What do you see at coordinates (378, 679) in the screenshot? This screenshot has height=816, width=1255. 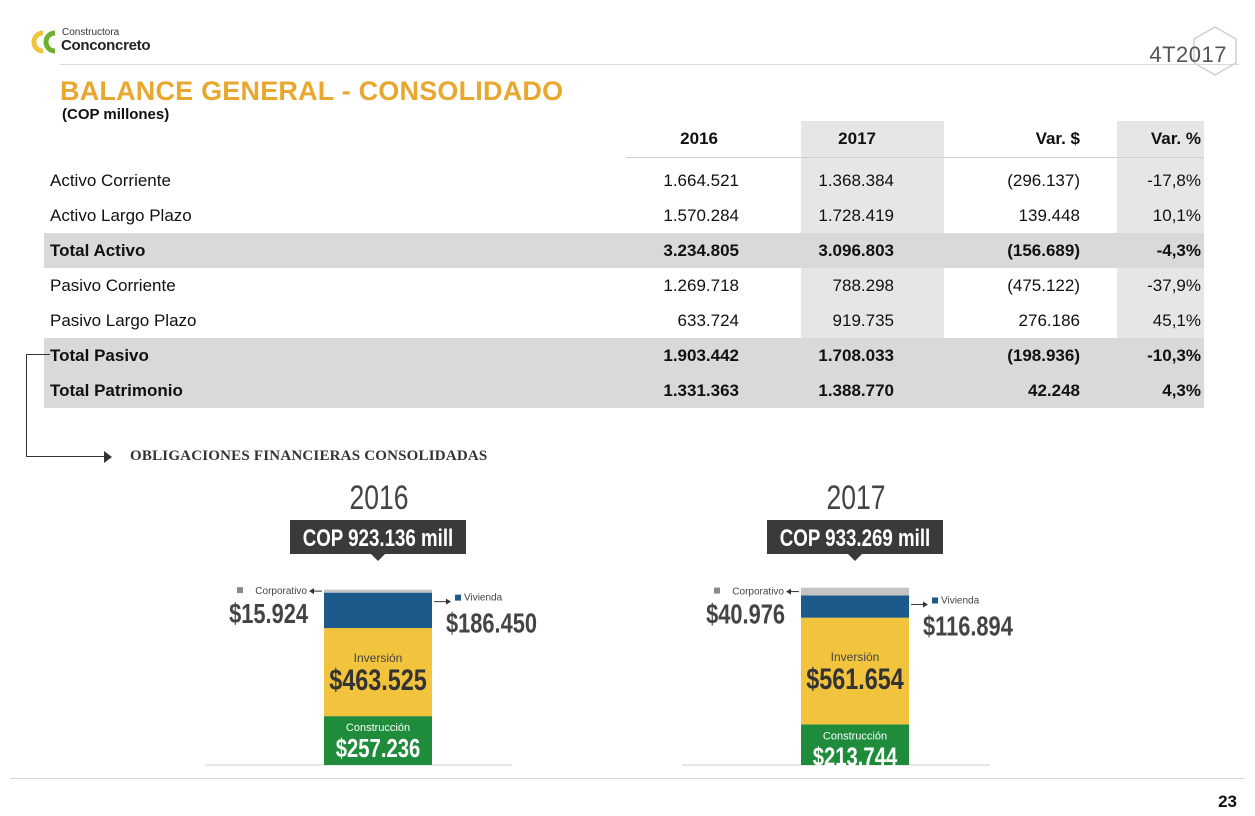 I see `segment-value-label: $463.525` at bounding box center [378, 679].